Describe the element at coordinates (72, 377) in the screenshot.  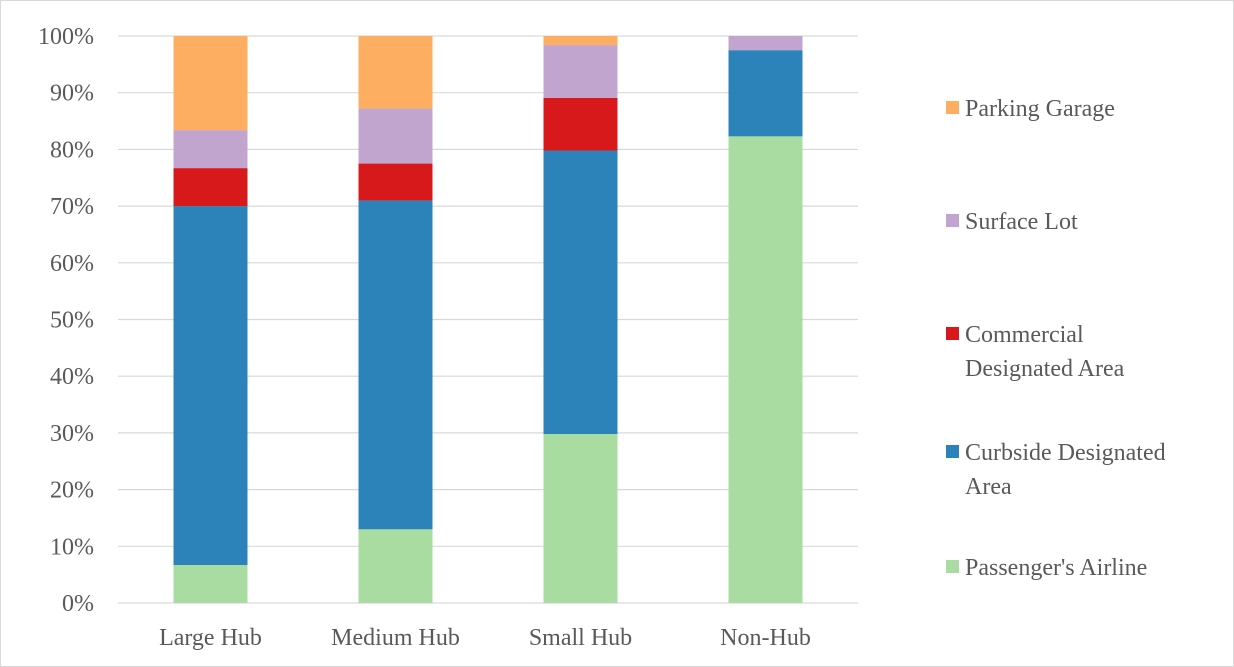
I see `y-tick-label: 40%` at that location.